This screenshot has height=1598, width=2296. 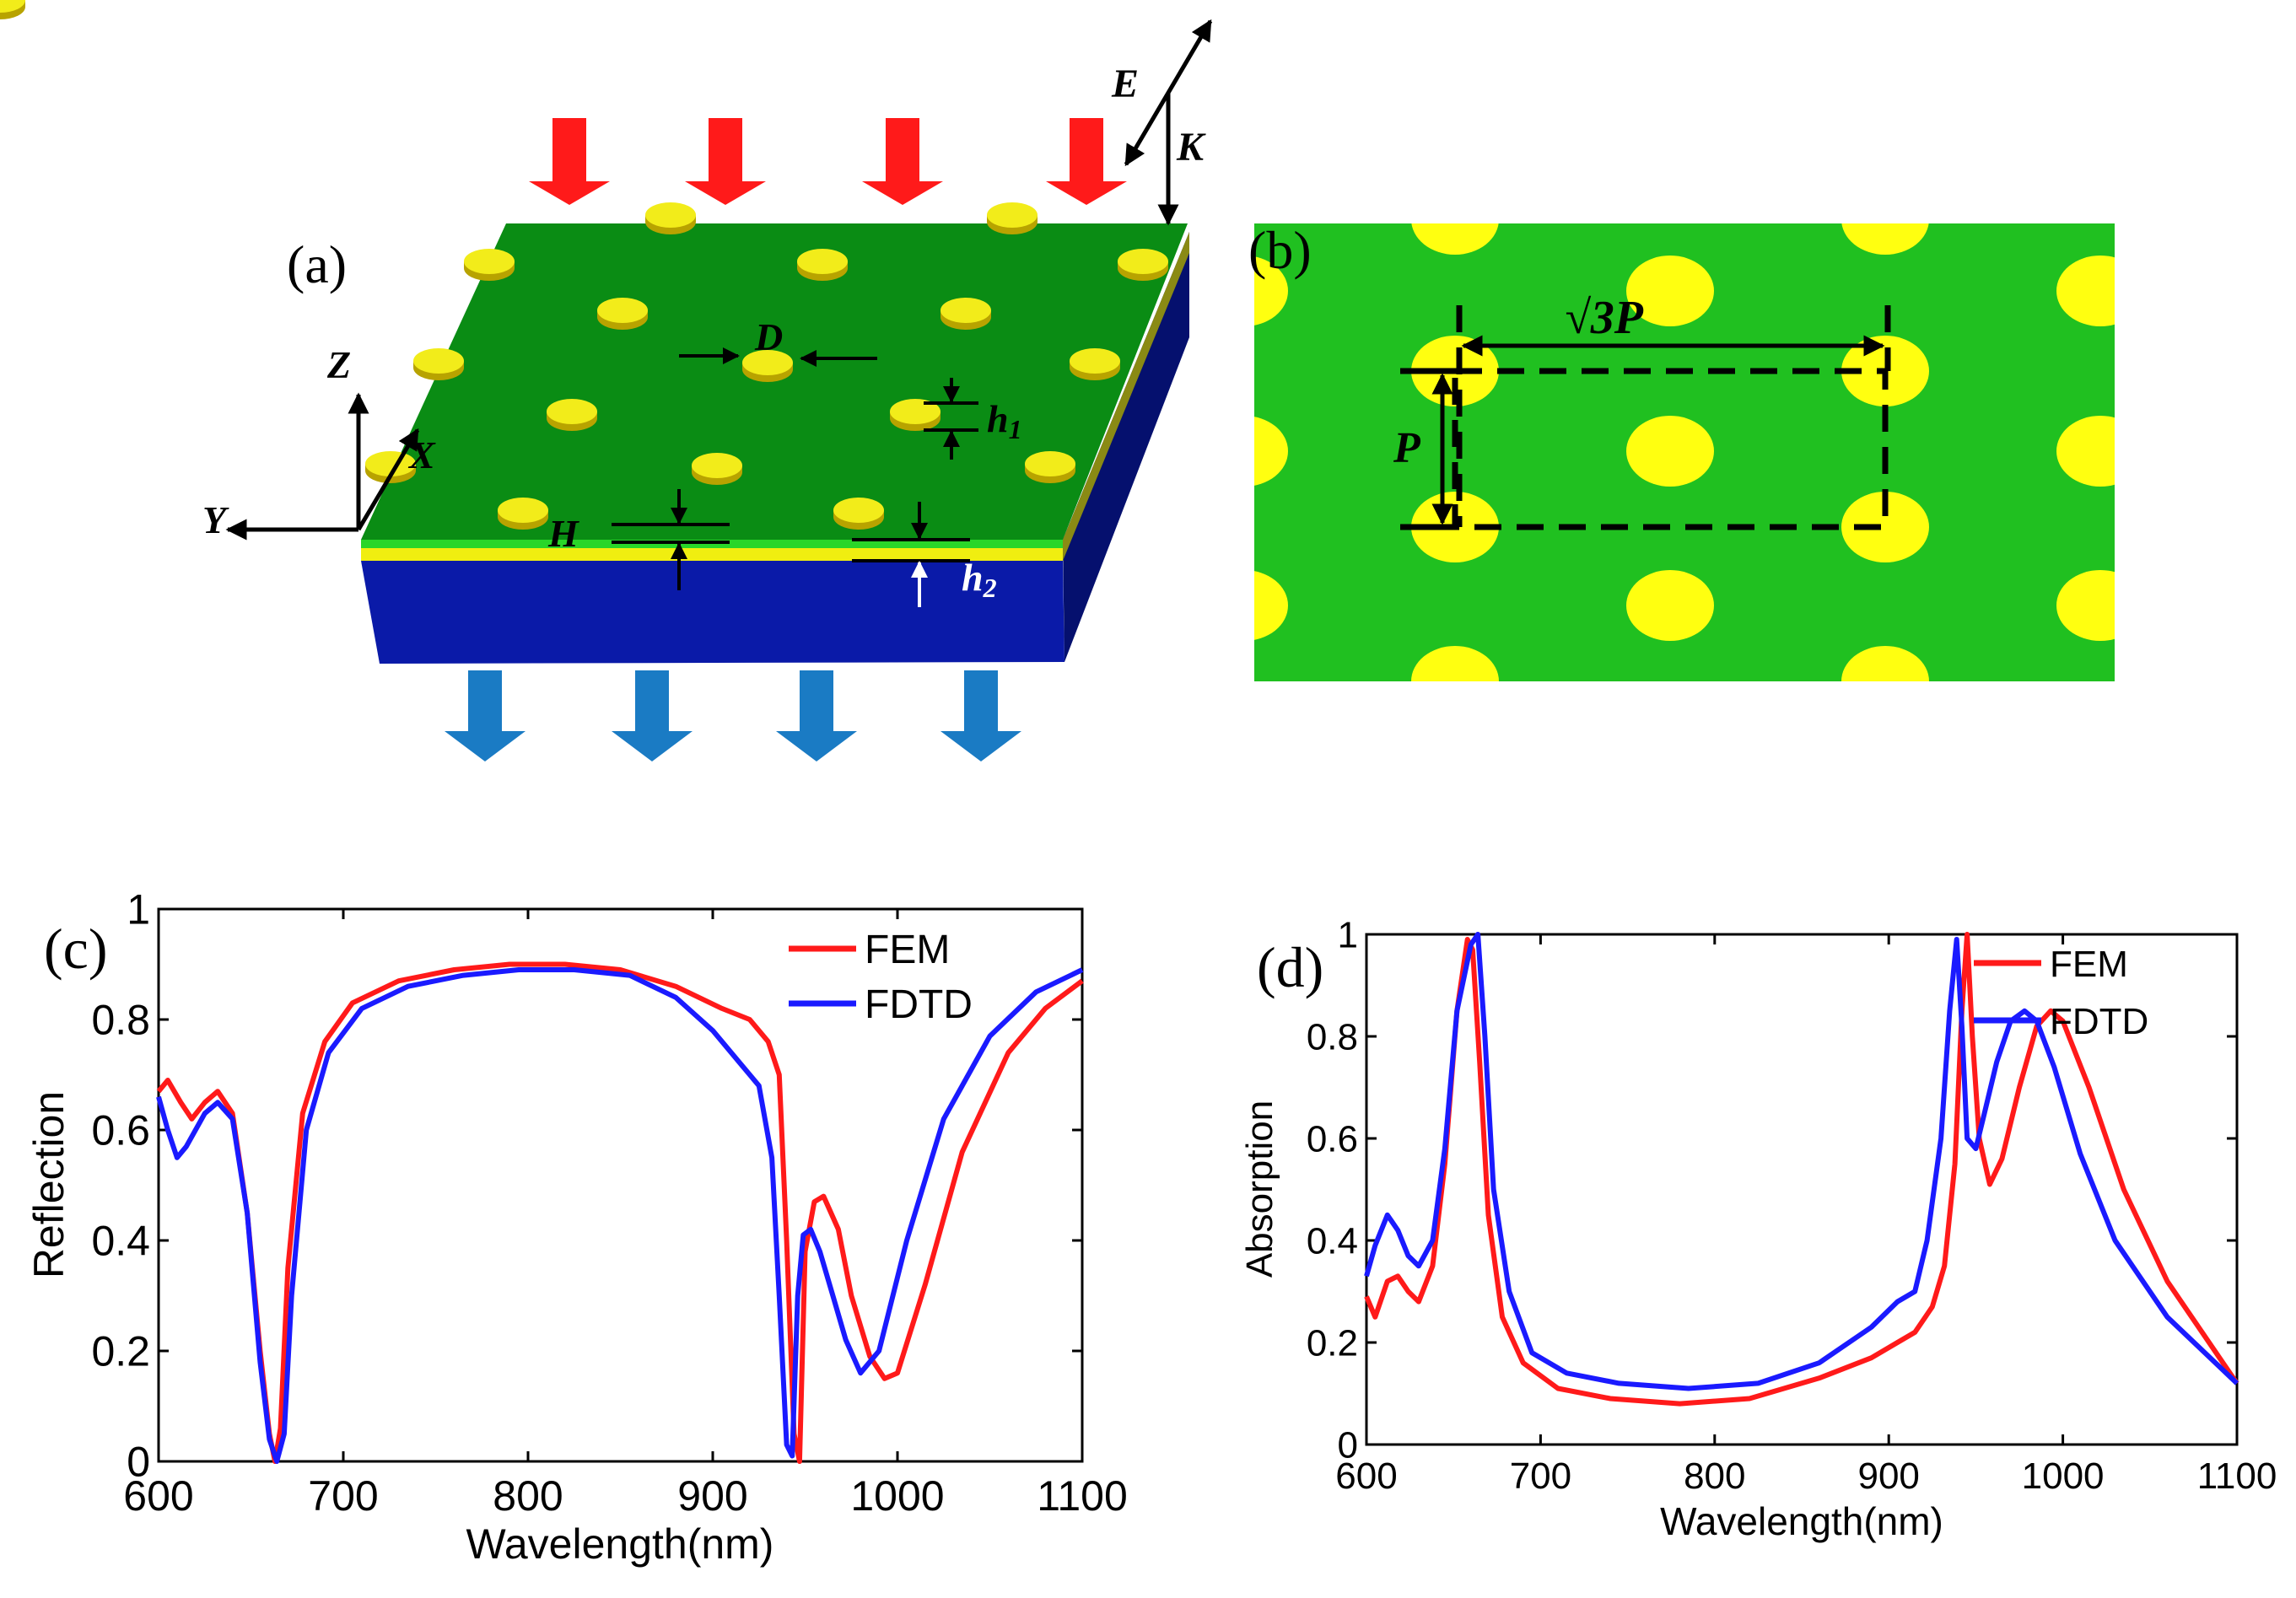 I want to click on legend-d-fdtd-label: FDTD, so click(x=2099, y=1022).